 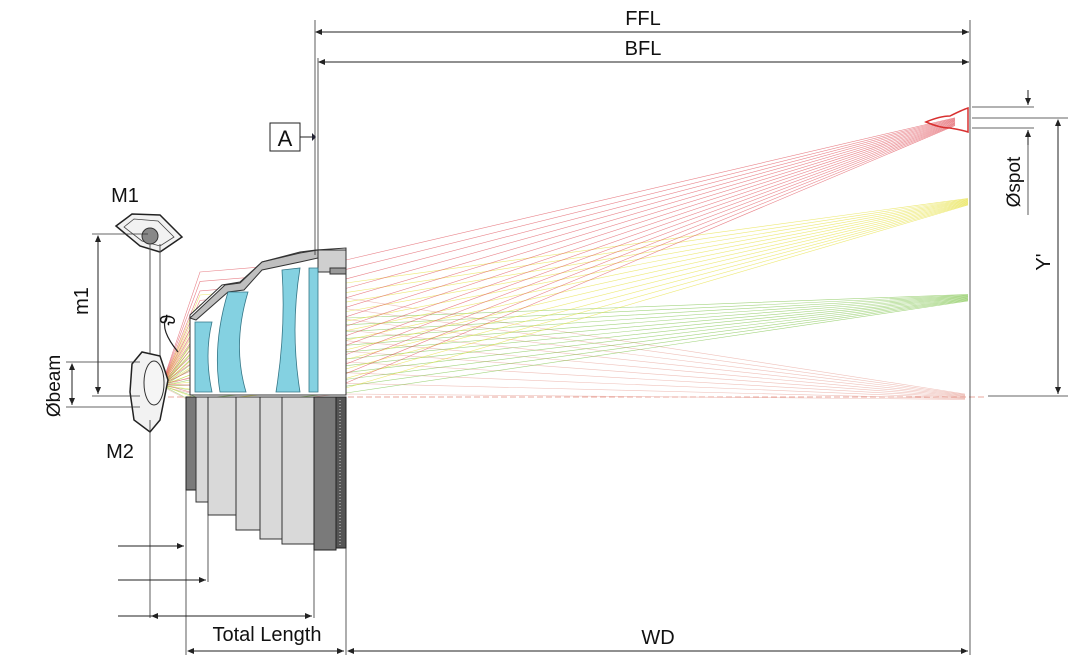 I want to click on ffl-label: FFL, so click(x=643, y=19).